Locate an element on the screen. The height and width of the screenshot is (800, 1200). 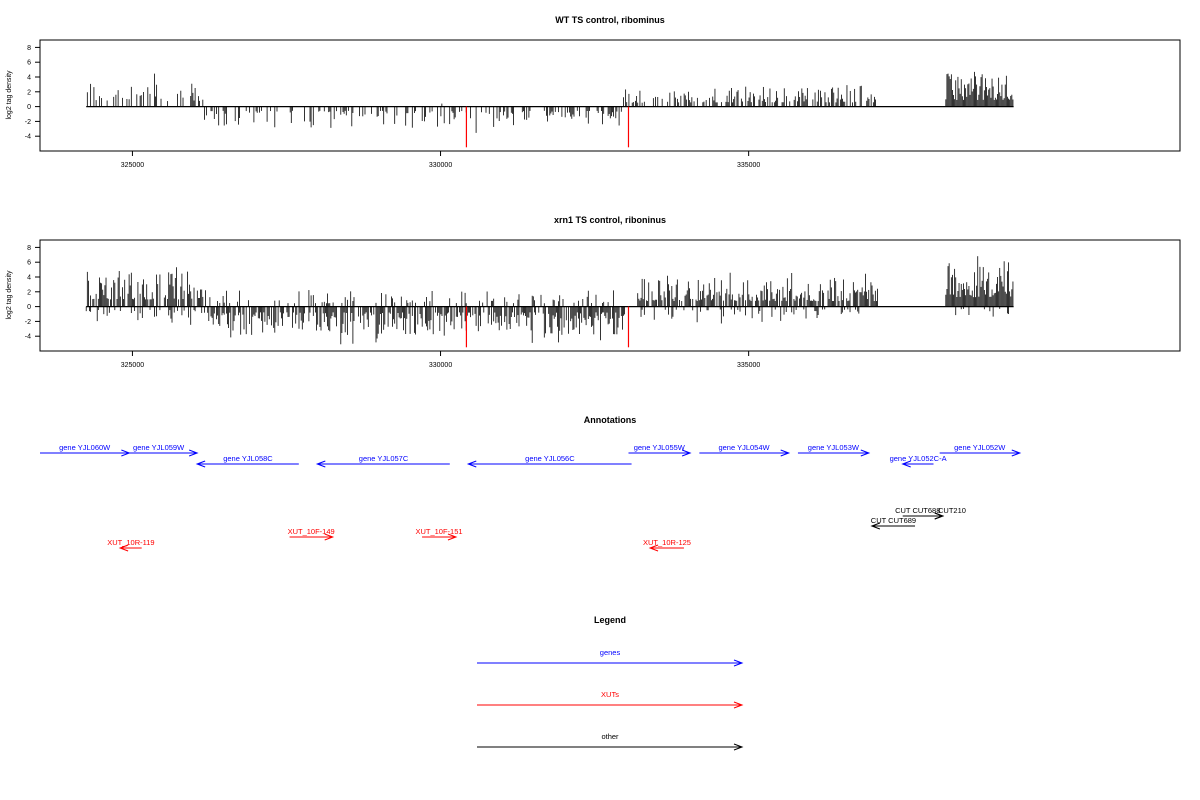
feature-label: XUT_10F-151 is located at coordinates (438, 531).